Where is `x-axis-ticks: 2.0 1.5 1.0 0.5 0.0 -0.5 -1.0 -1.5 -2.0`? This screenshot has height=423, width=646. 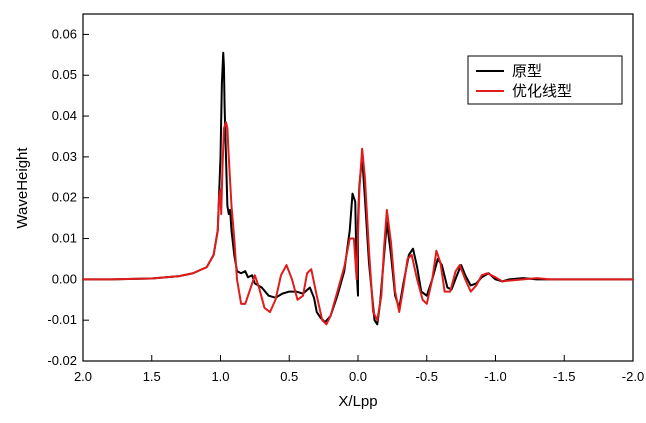
x-axis-ticks: 2.0 1.5 1.0 0.5 0.0 -0.5 -1.0 -1.5 -2.0 is located at coordinates (359, 369).